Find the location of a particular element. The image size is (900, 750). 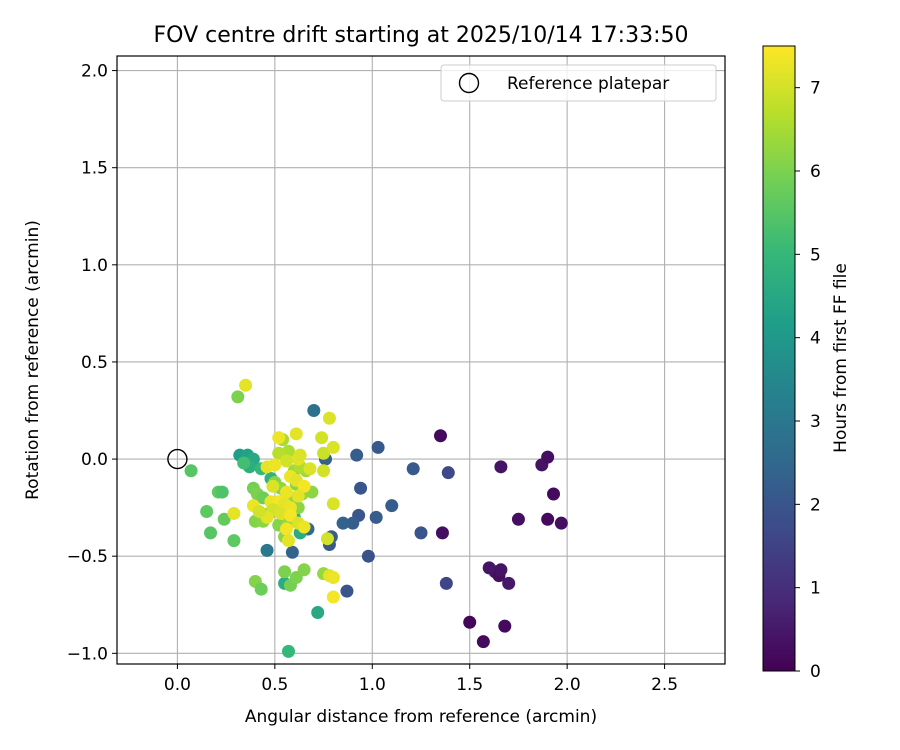

legend: Reference platepar is located at coordinates (578, 83).